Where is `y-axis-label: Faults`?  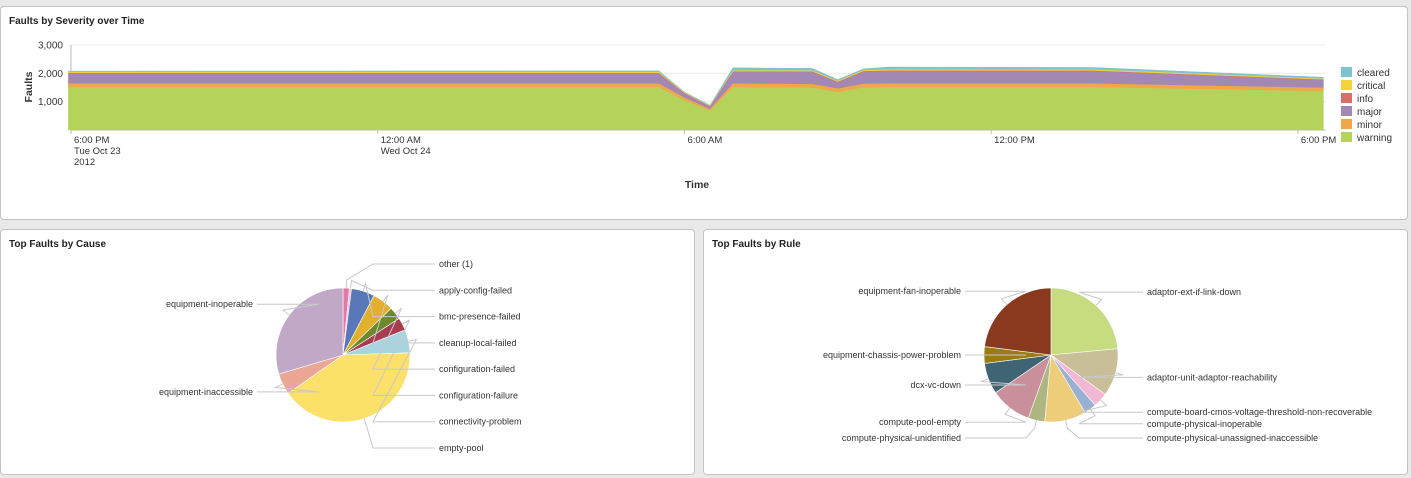
y-axis-label: Faults is located at coordinates (29, 86).